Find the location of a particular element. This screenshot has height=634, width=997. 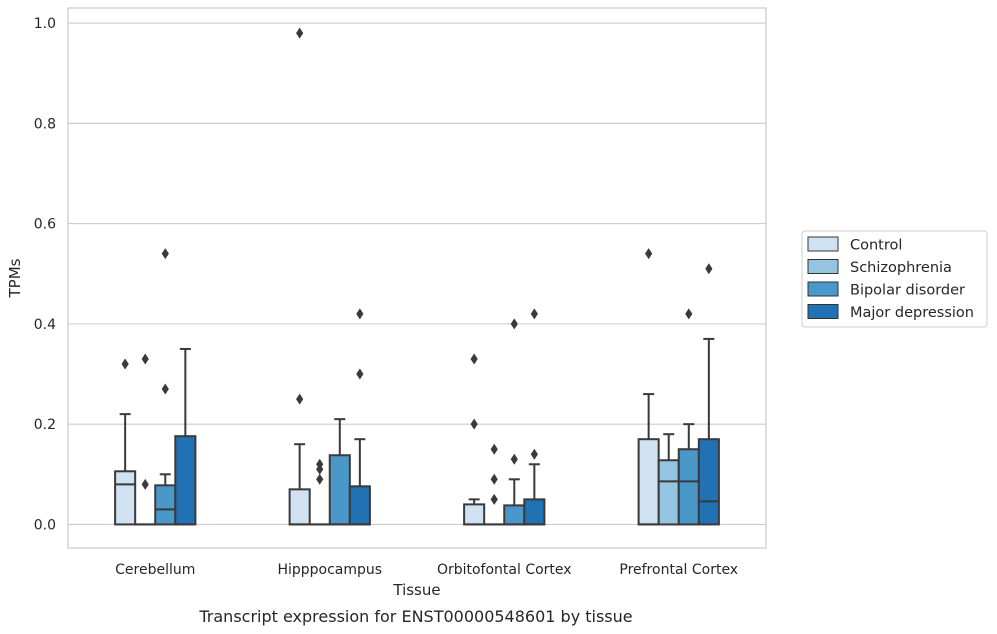

y-tick-label: 0.4 is located at coordinates (45, 325).